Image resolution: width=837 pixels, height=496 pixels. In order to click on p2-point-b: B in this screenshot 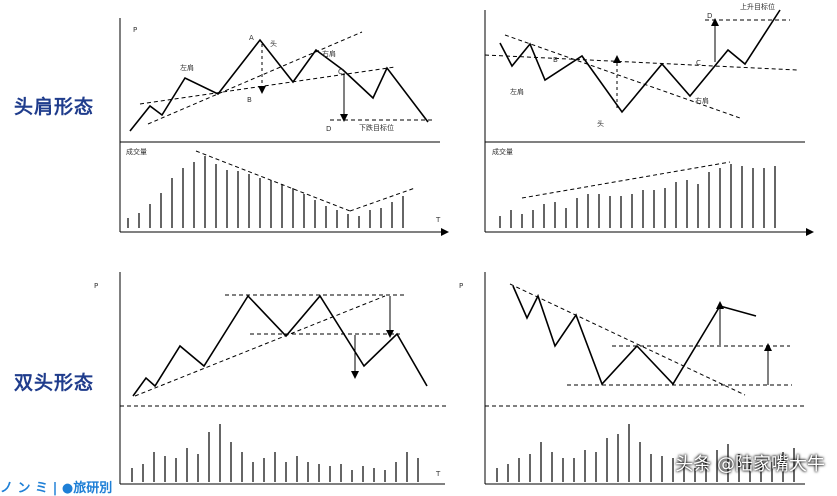, I will do `click(555, 60)`.